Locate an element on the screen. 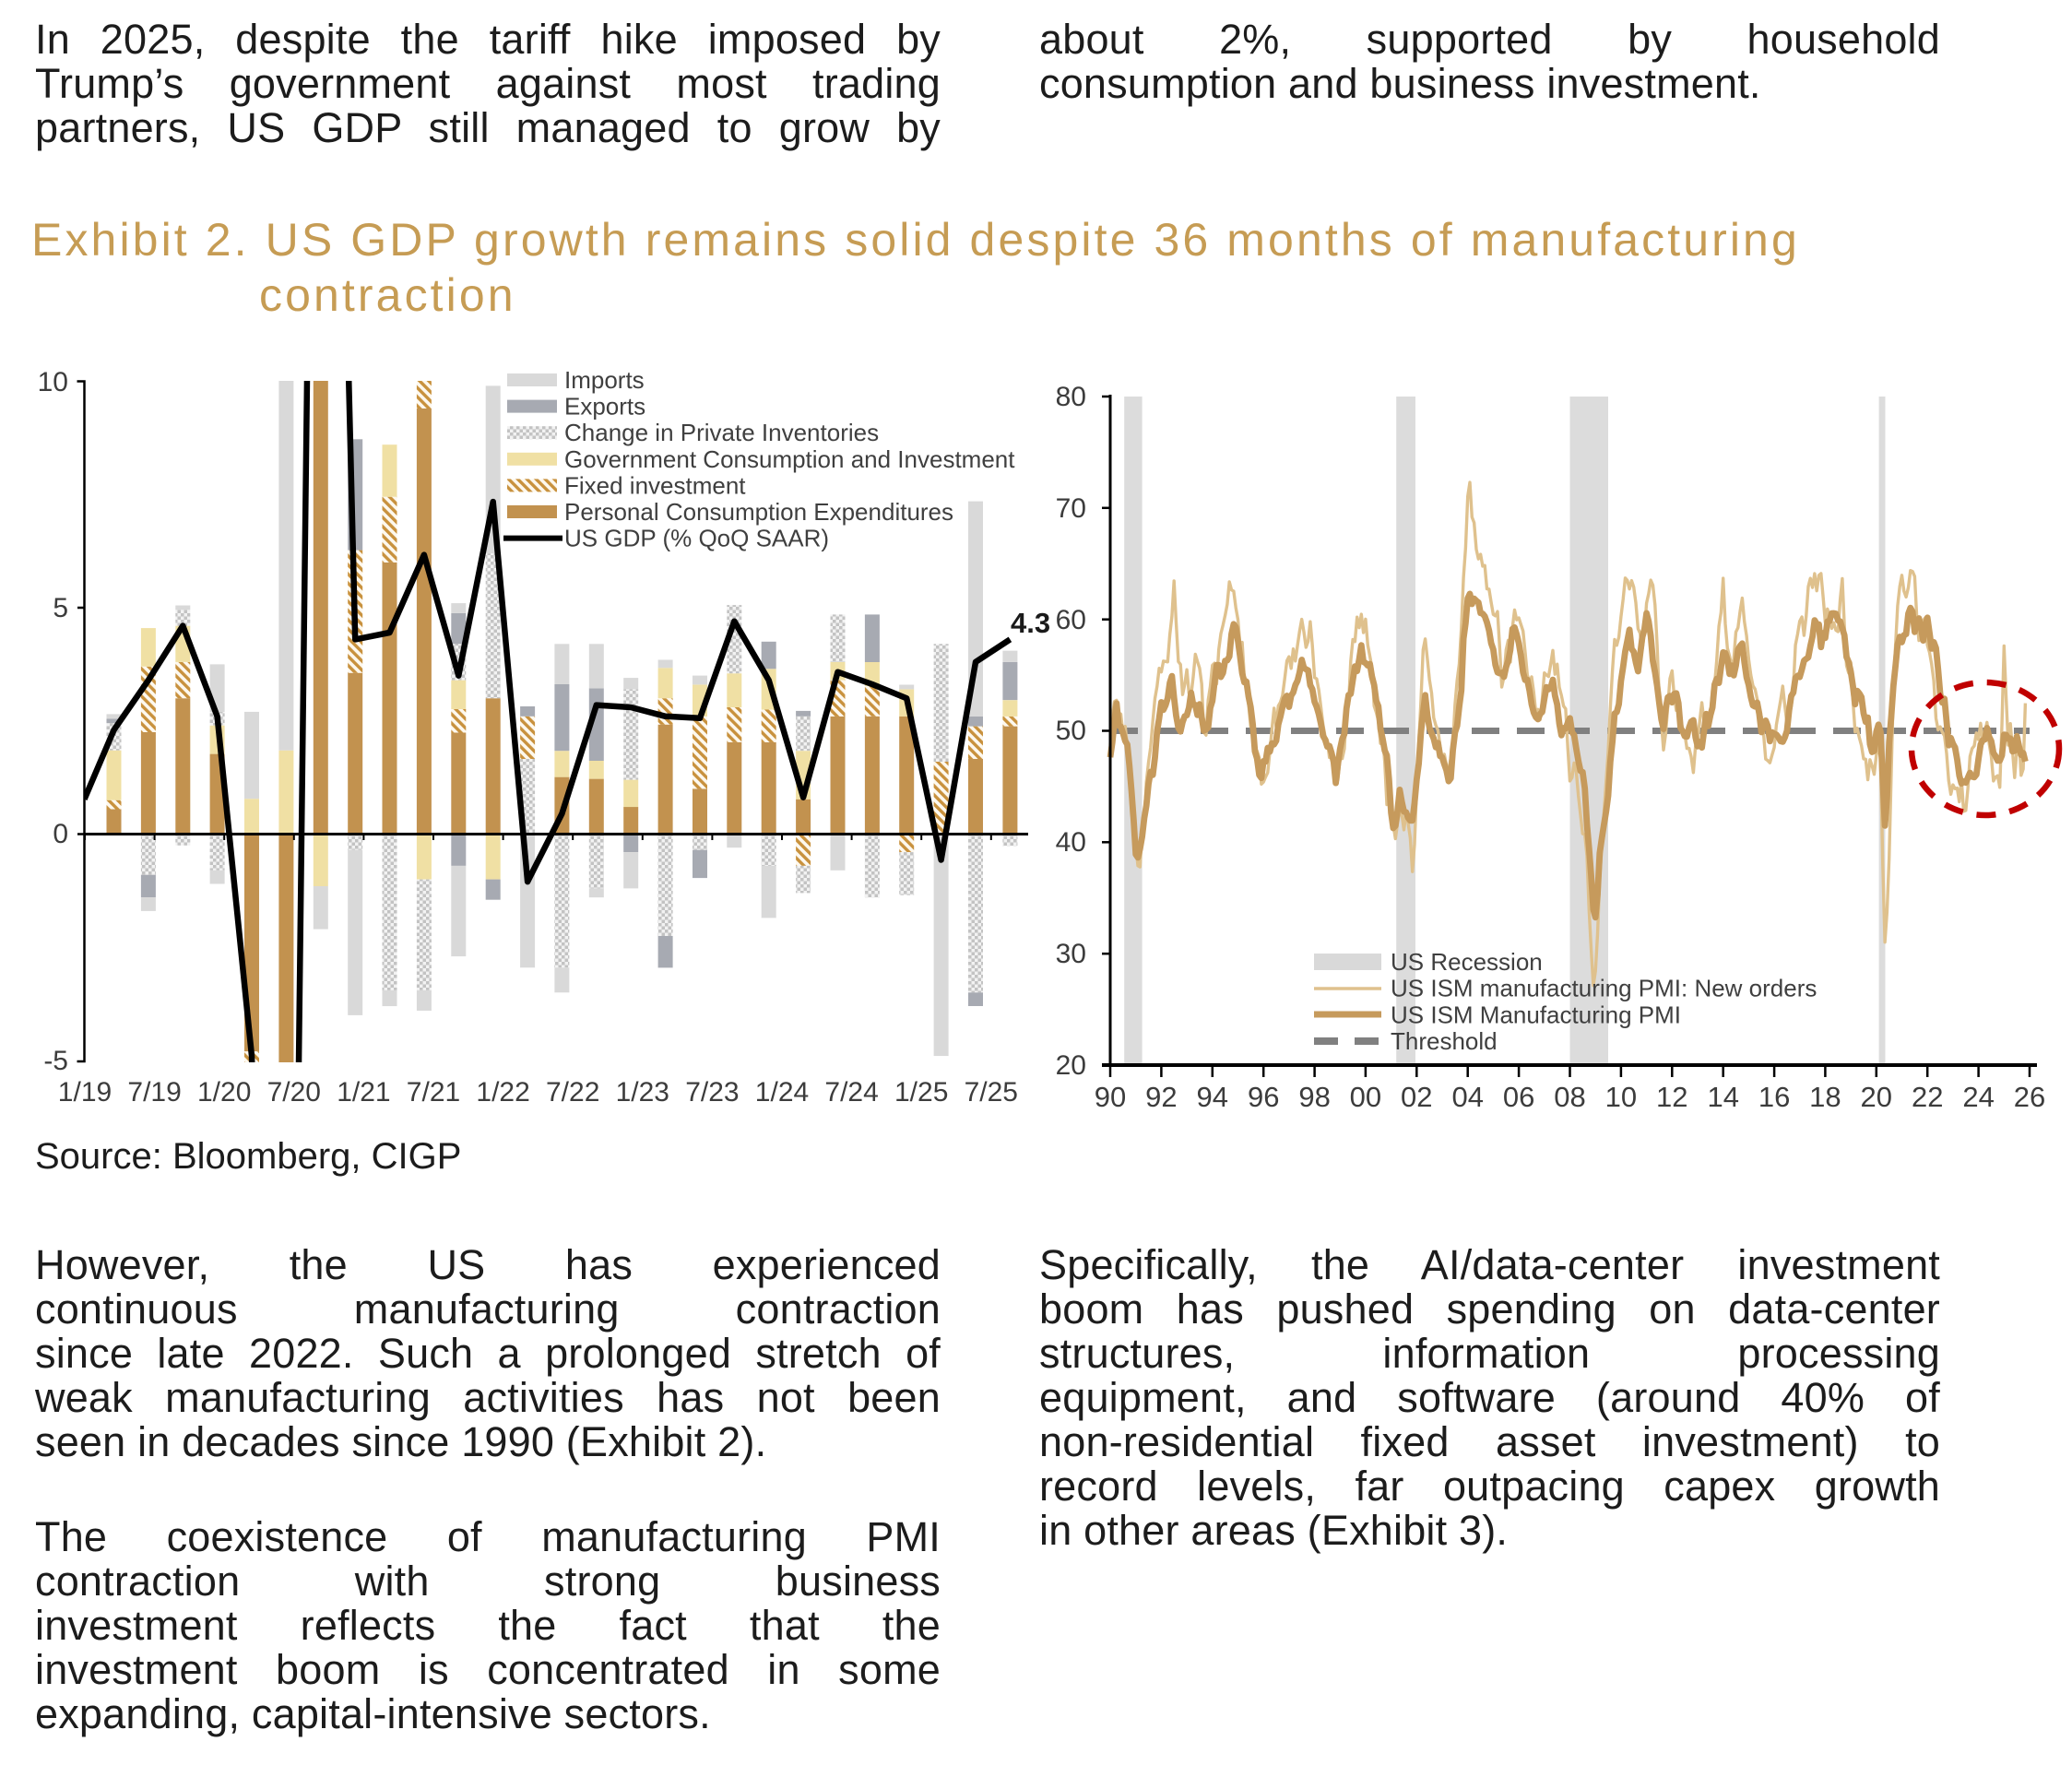  svg-text: 92 is located at coordinates (1161, 1097).